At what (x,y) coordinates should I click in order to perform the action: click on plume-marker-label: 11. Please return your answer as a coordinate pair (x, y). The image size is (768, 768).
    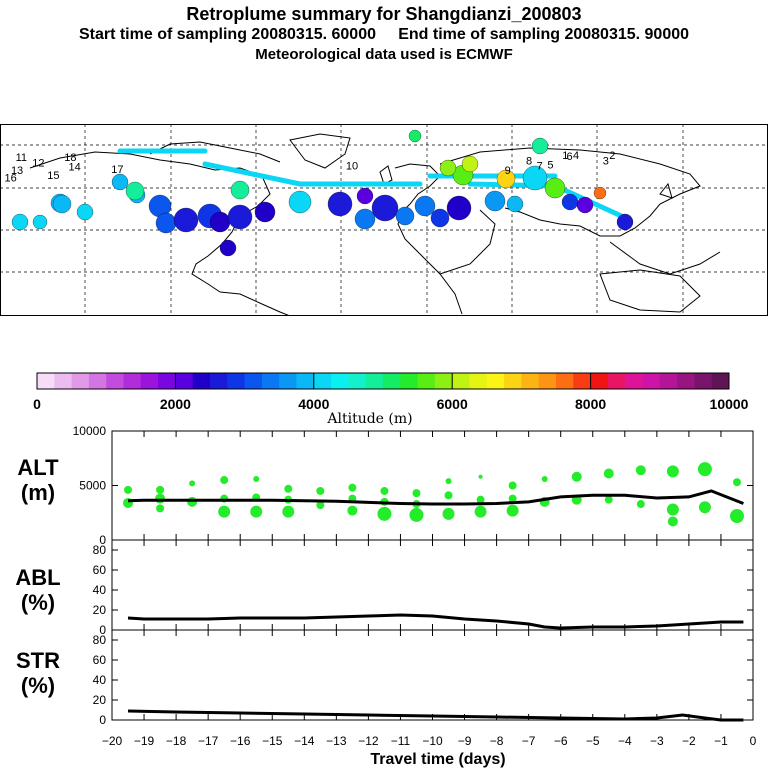
    Looking at the image, I should click on (21, 158).